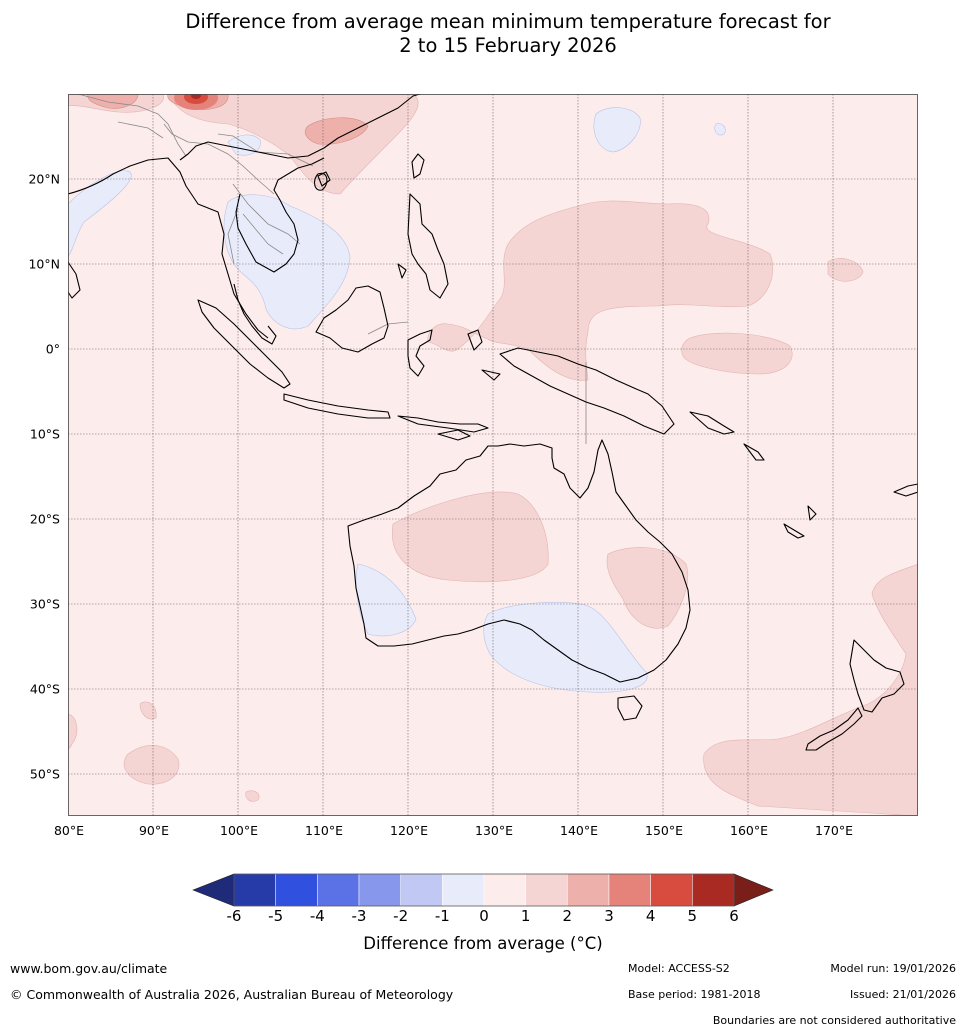 The height and width of the screenshot is (1035, 965). Describe the element at coordinates (44, 689) in the screenshot. I see `lat-label-40s: 40°S` at that location.